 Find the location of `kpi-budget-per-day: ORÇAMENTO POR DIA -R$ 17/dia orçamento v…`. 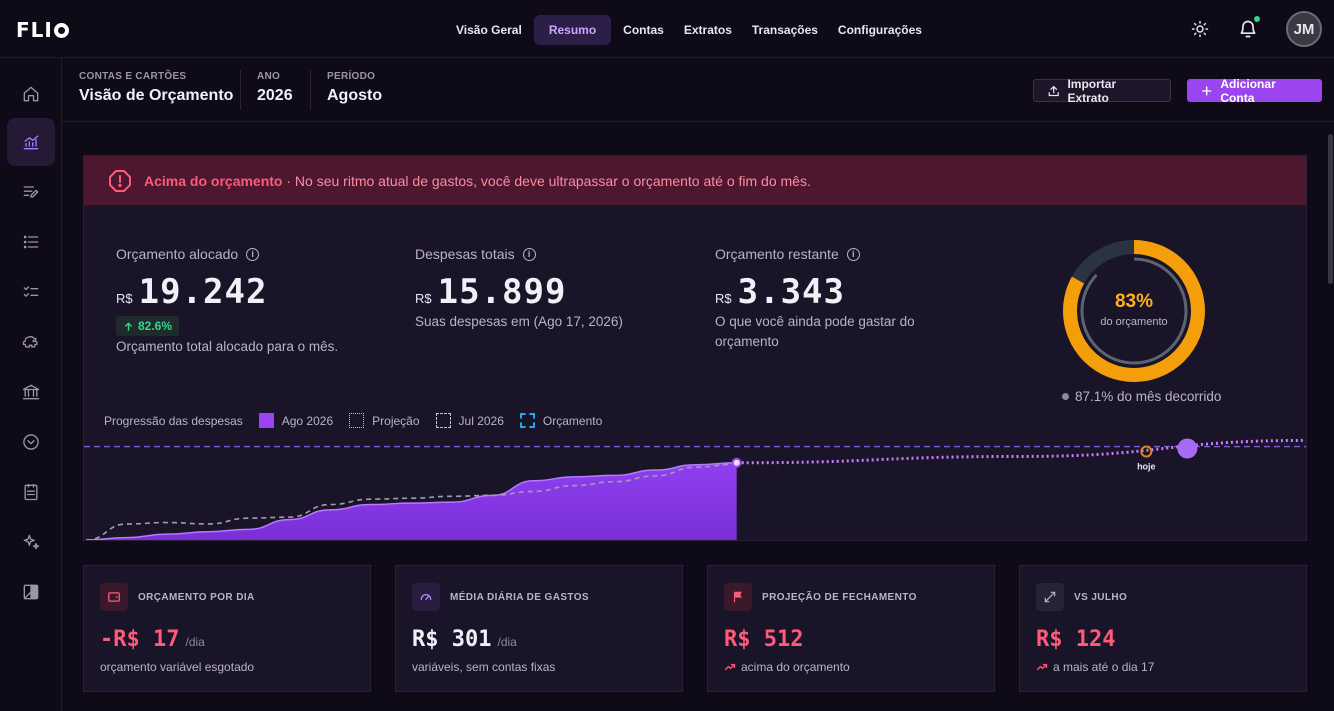

kpi-budget-per-day: ORÇAMENTO POR DIA -R$ 17/dia orçamento v… is located at coordinates (227, 628).